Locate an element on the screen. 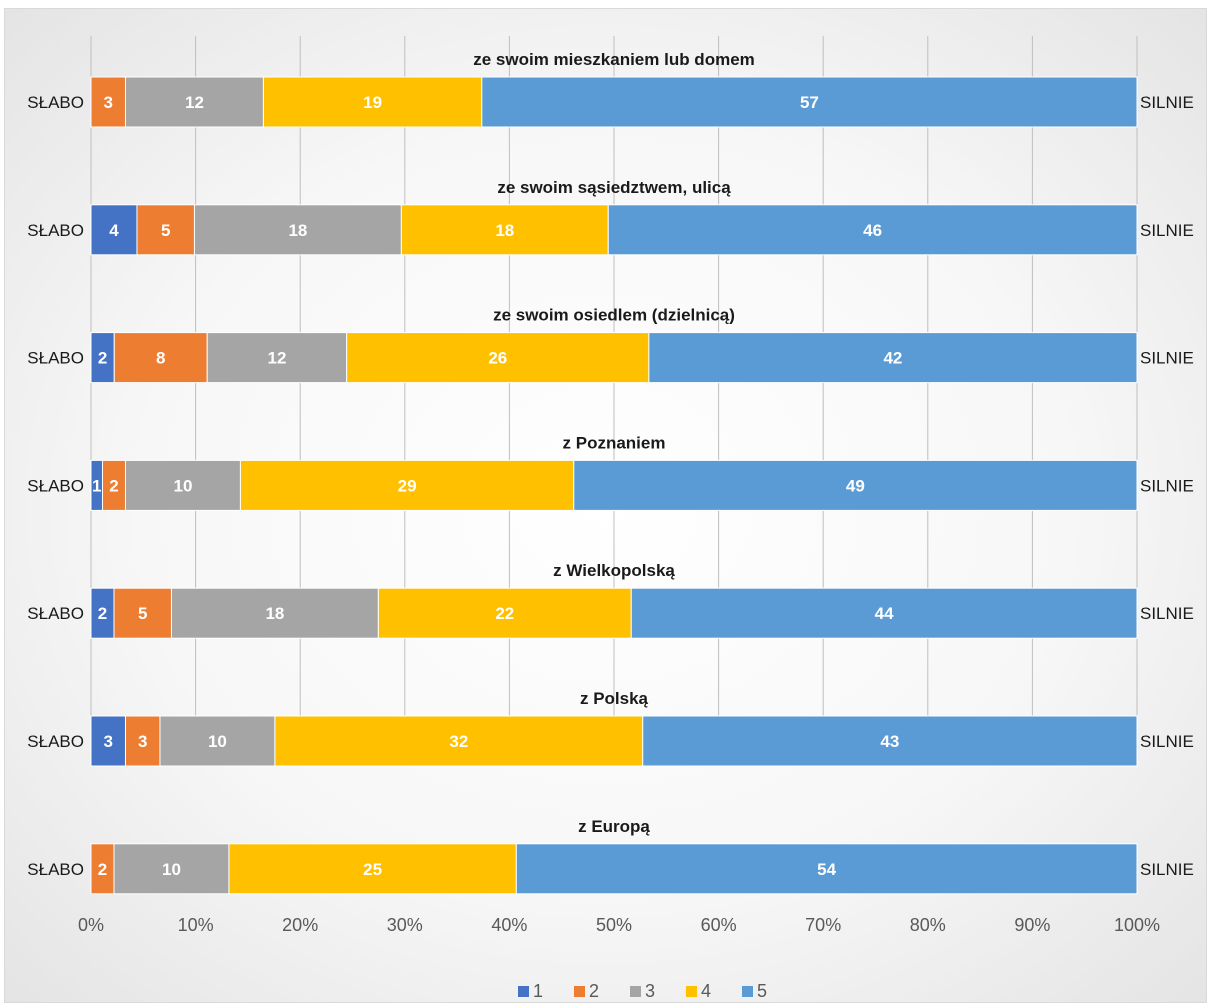 This screenshot has height=1005, width=1209. data-label: 54 is located at coordinates (826, 869).